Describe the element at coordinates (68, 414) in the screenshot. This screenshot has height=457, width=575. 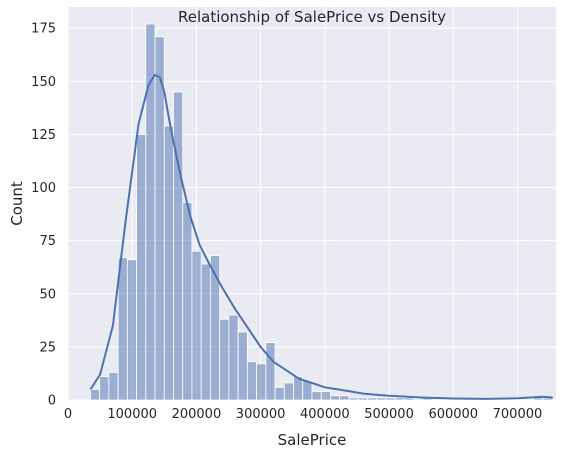
I see `x-tick-label: 0` at that location.